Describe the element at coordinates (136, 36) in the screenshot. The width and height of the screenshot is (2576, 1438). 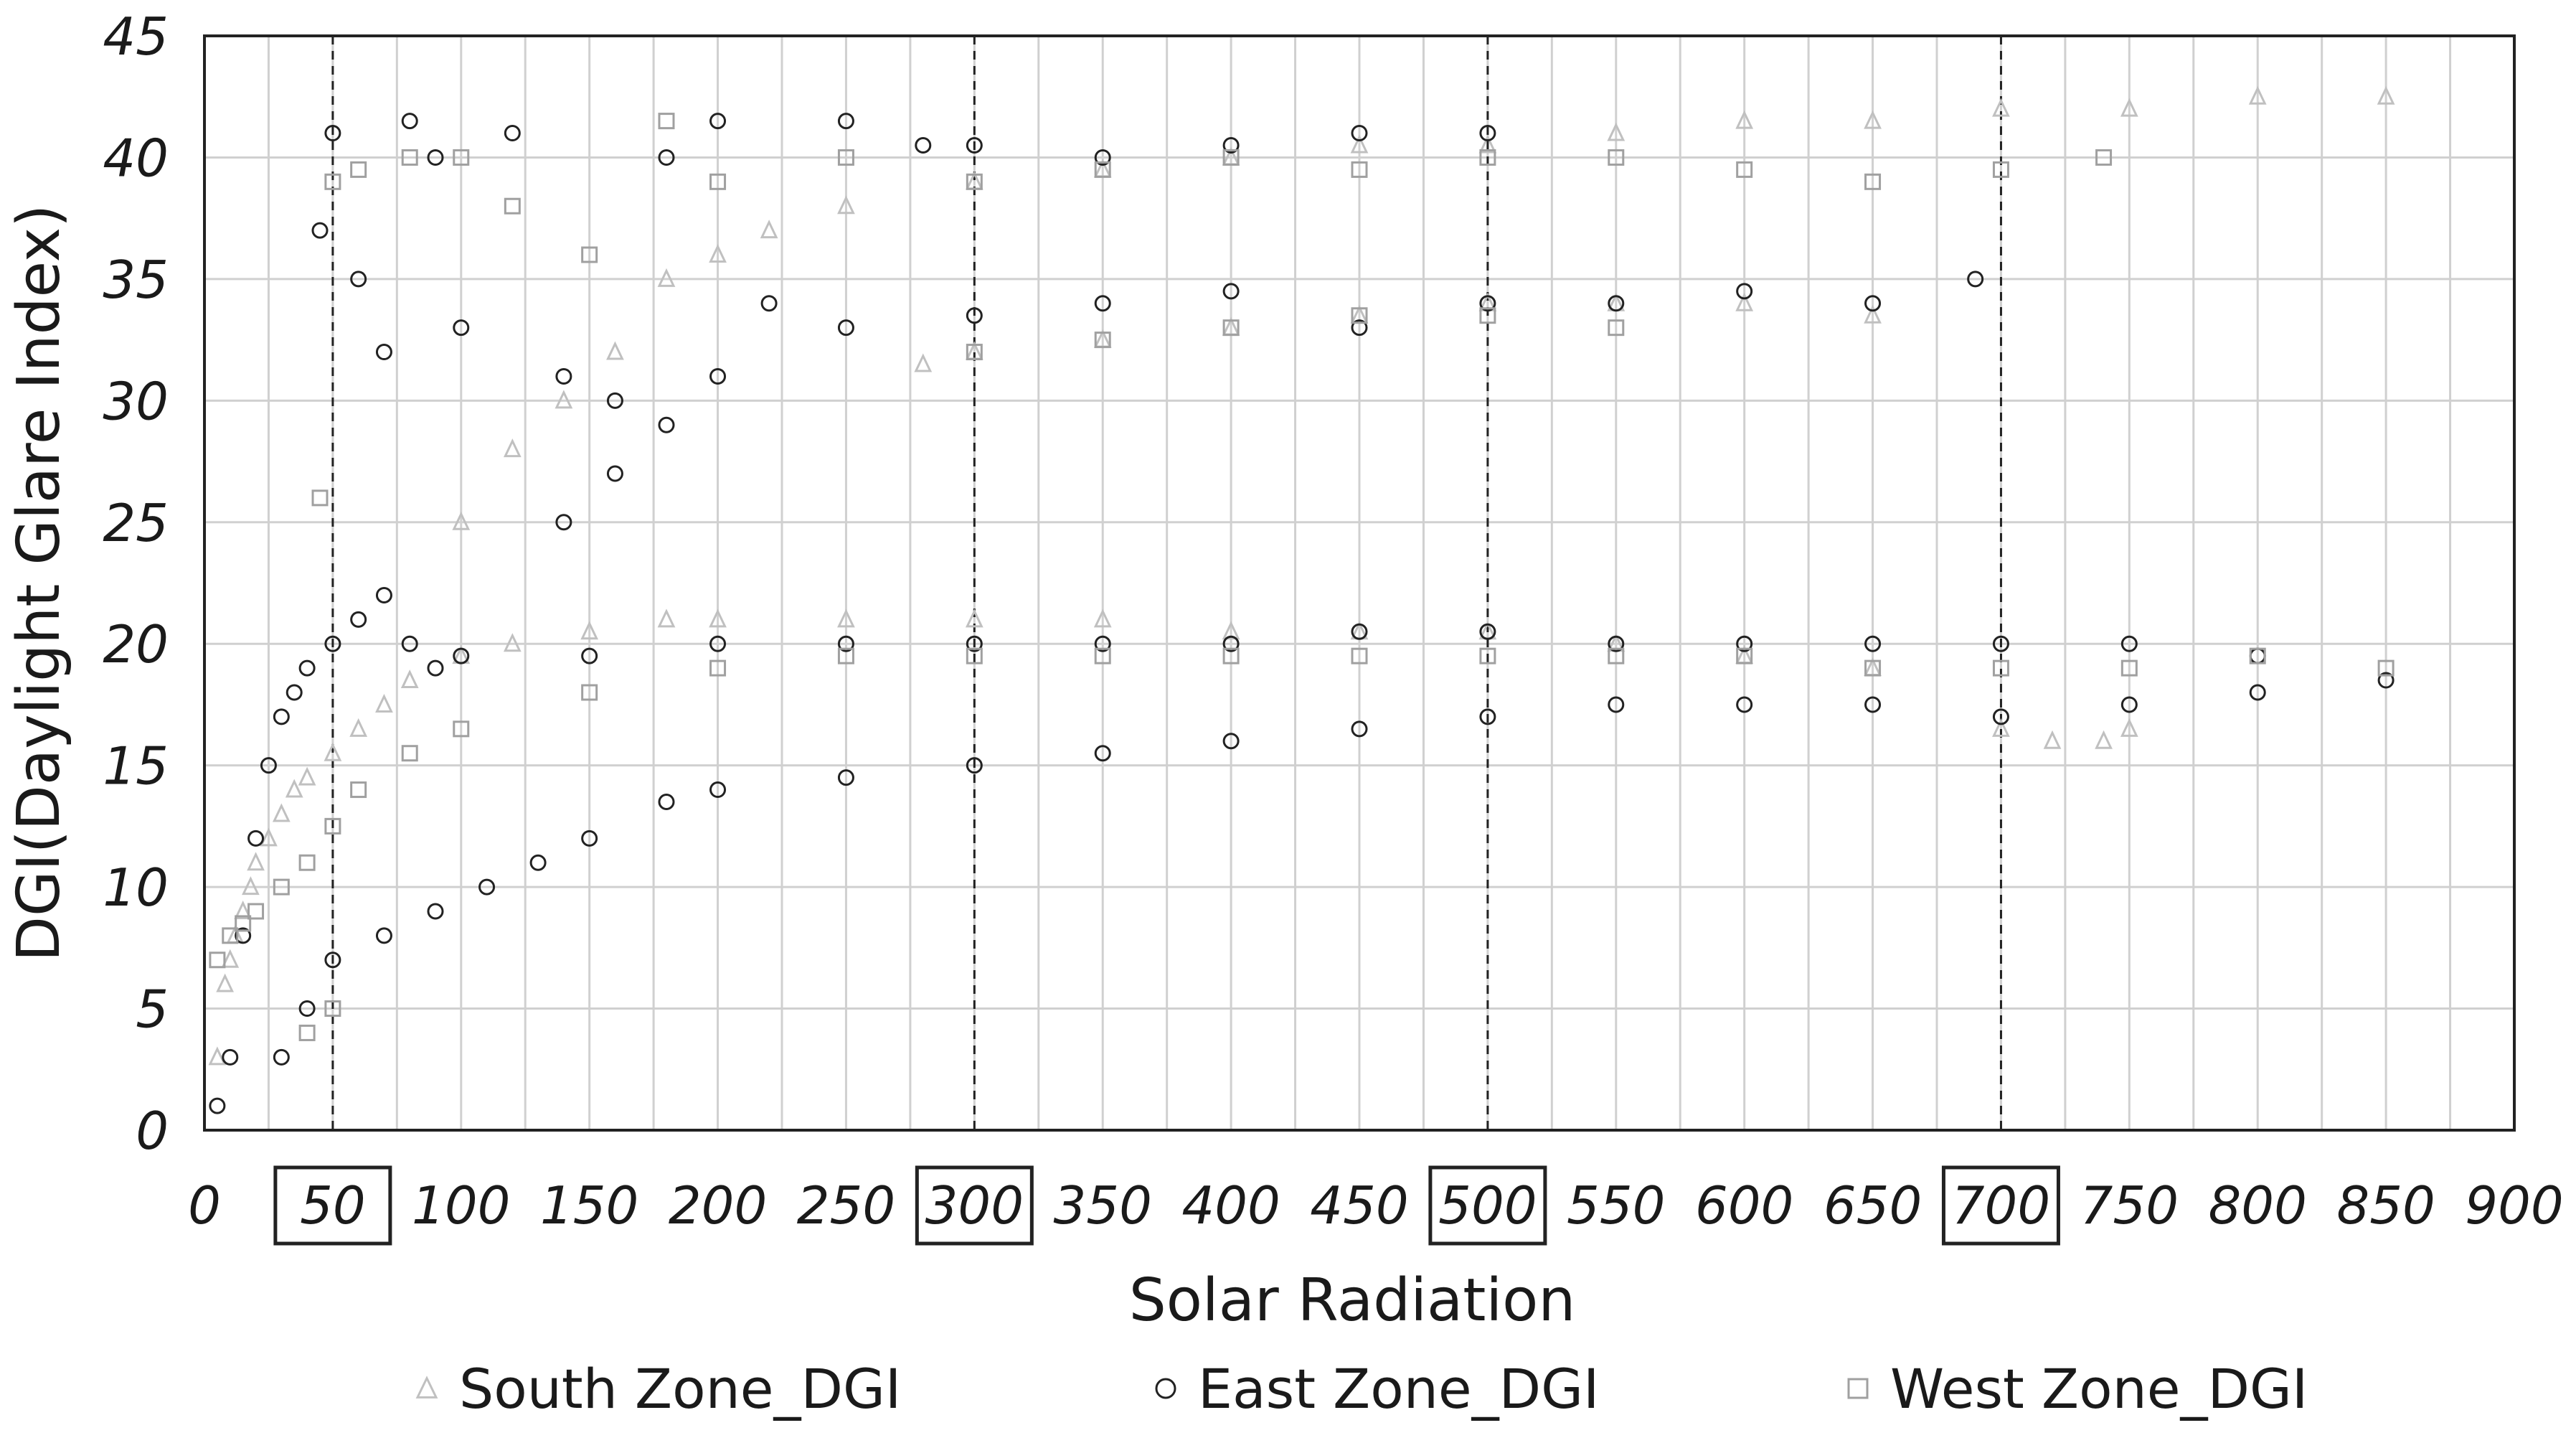
I see `y-tick-label: 45` at that location.